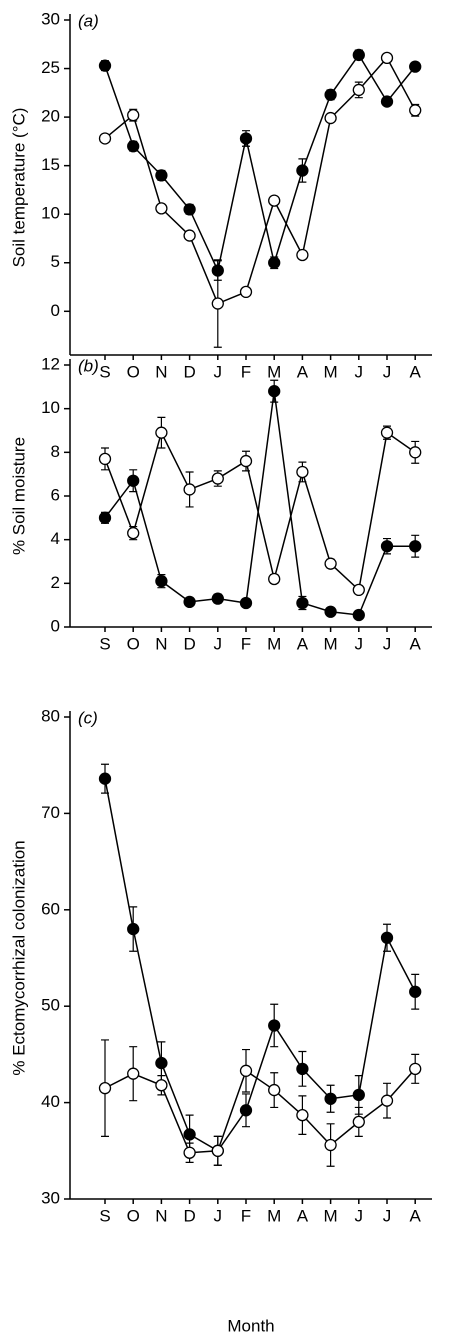 The width and height of the screenshot is (449, 1342). What do you see at coordinates (50, 363) in the screenshot?
I see `y-tick-label: 12` at bounding box center [50, 363].